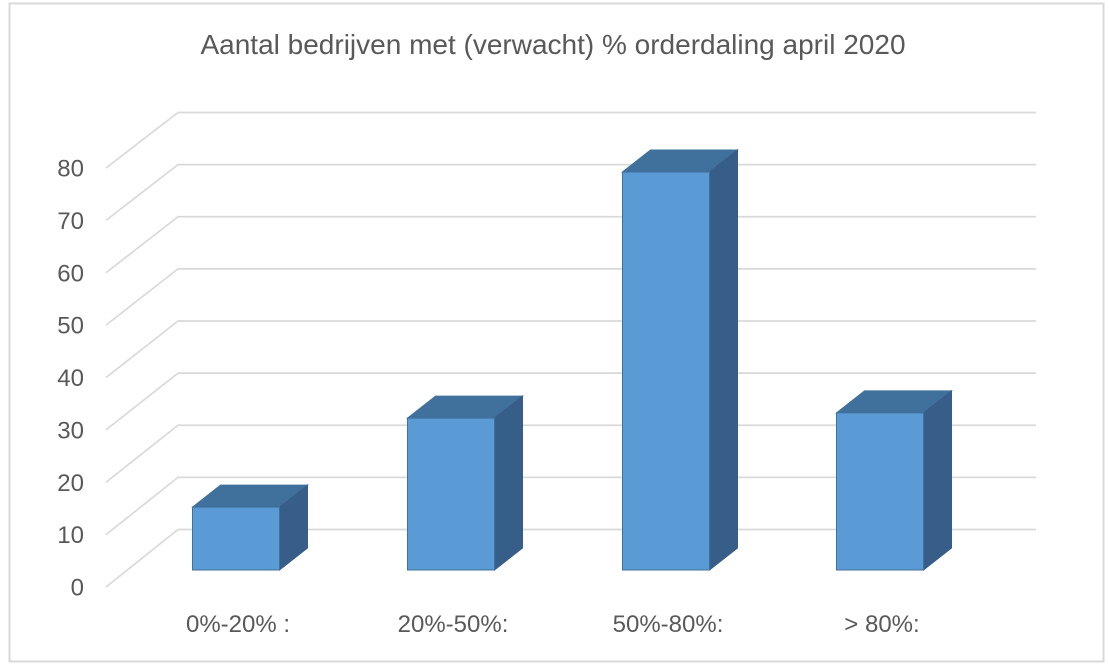 The height and width of the screenshot is (668, 1109). Describe the element at coordinates (453, 624) in the screenshot. I see `x-axis-category-label: 20%-50%:` at that location.